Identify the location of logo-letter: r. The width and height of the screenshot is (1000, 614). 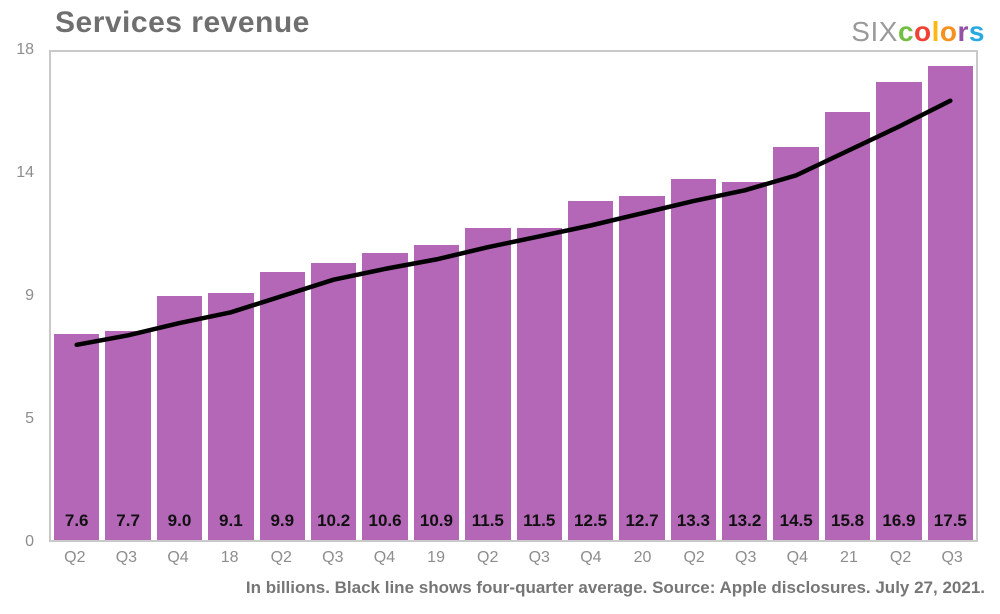
(963, 31).